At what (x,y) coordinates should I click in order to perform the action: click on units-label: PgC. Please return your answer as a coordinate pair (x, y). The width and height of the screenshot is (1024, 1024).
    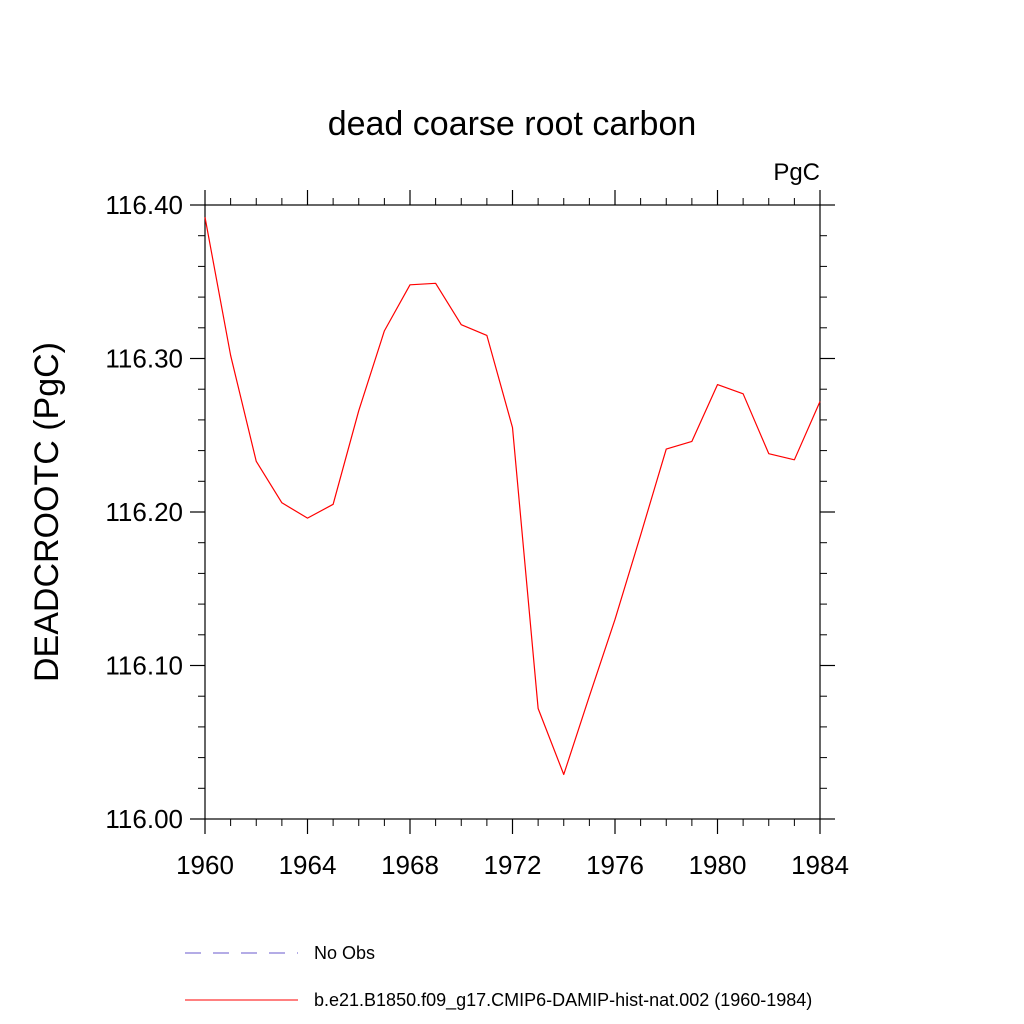
    Looking at the image, I should click on (796, 172).